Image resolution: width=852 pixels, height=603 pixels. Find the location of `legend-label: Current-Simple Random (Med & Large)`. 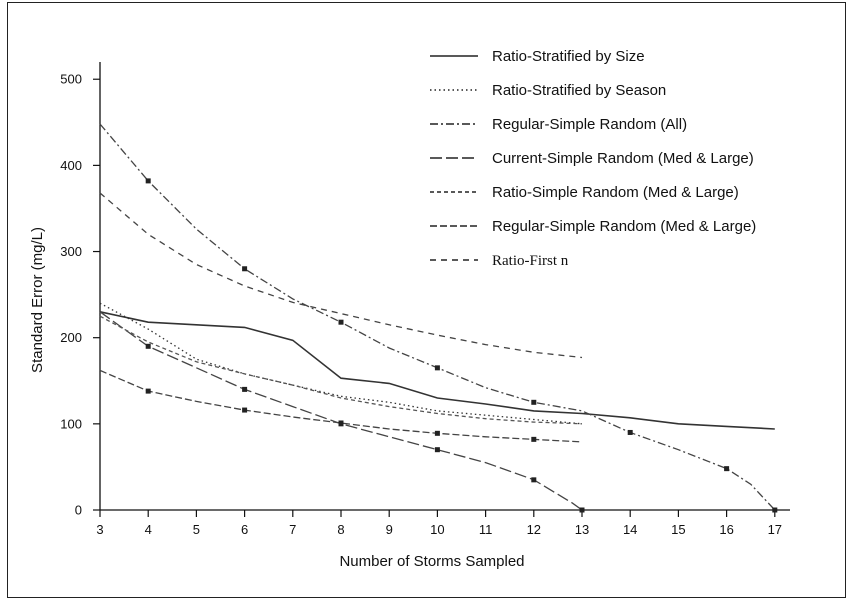

legend-label: Current-Simple Random (Med & Large) is located at coordinates (623, 158).